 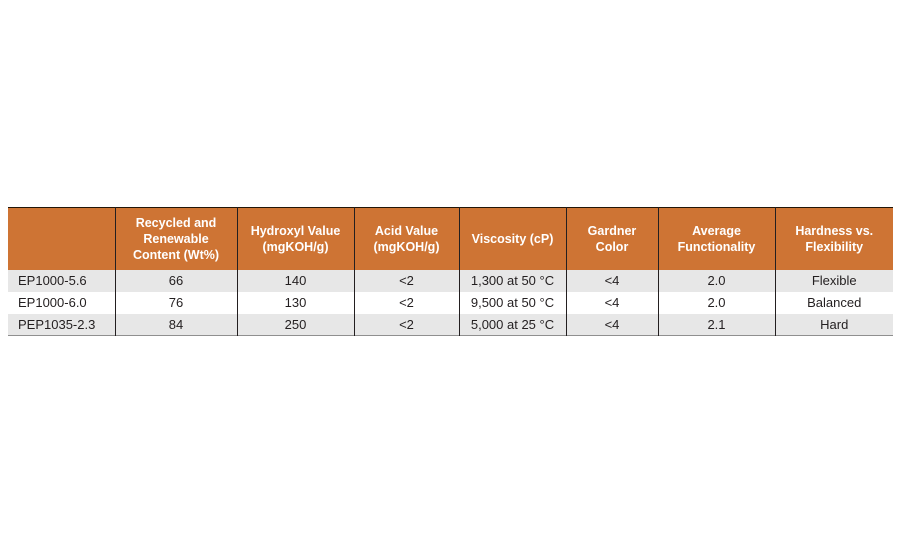 I want to click on cell-hydroxyl-value: 140, so click(x=296, y=280).